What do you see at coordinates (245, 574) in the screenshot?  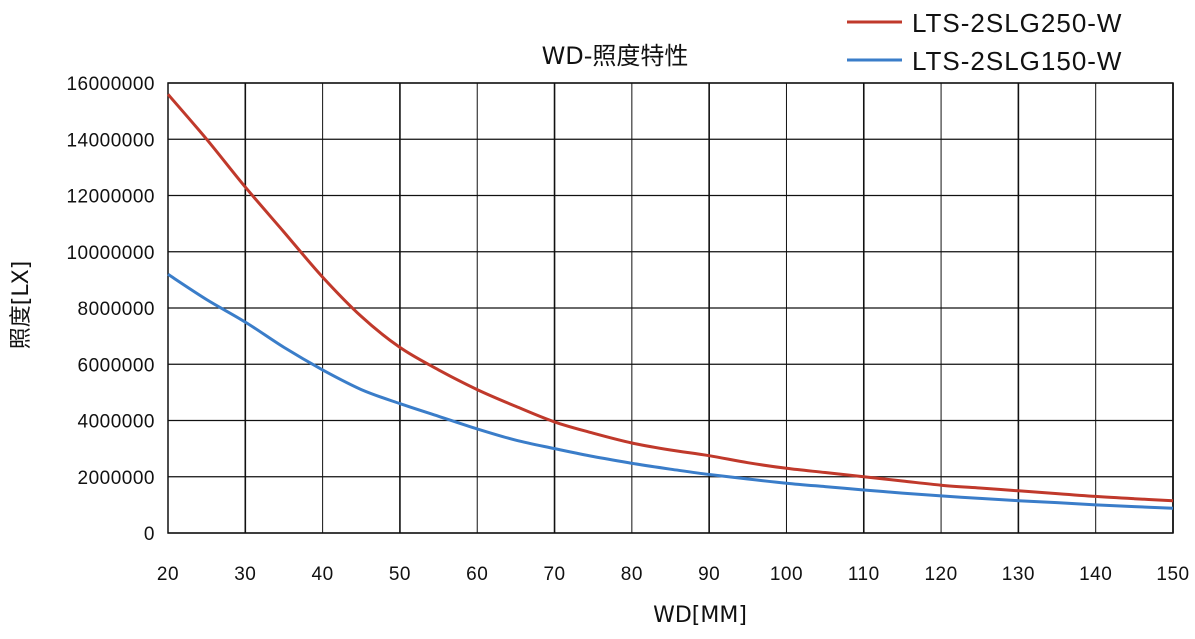 I see `x-tick-label: 30` at bounding box center [245, 574].